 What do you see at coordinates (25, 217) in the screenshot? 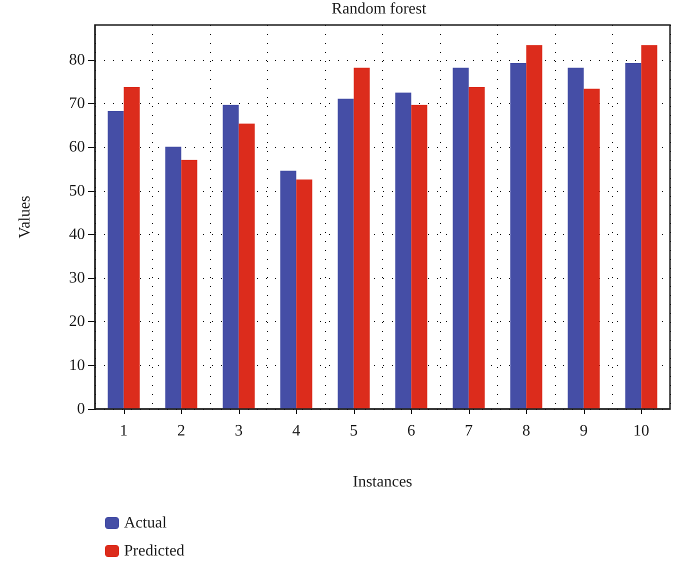
I see `y-axis-title: Values` at bounding box center [25, 217].